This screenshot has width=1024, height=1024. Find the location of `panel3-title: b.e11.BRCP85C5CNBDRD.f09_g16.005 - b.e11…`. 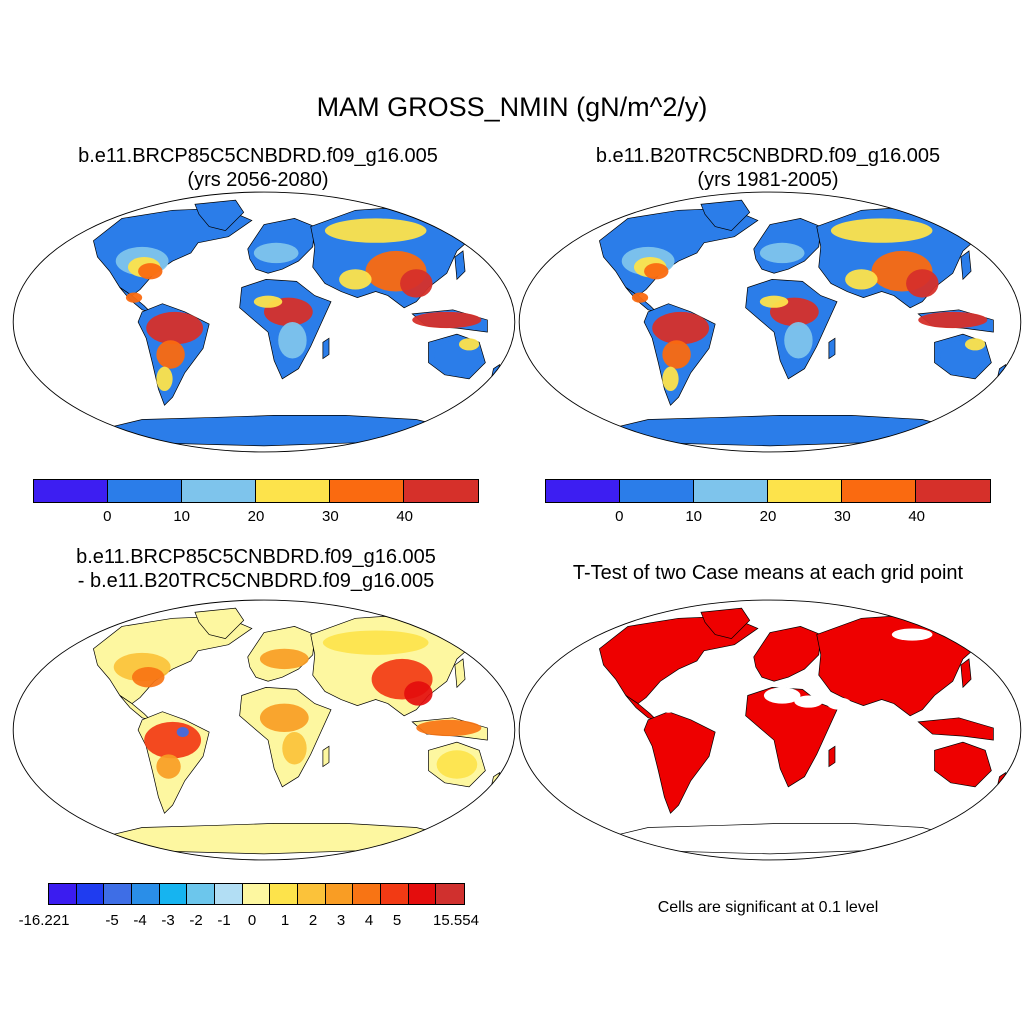

panel3-title: b.e11.BRCP85C5CNBDRD.f09_g16.005 - b.e11… is located at coordinates (256, 569).